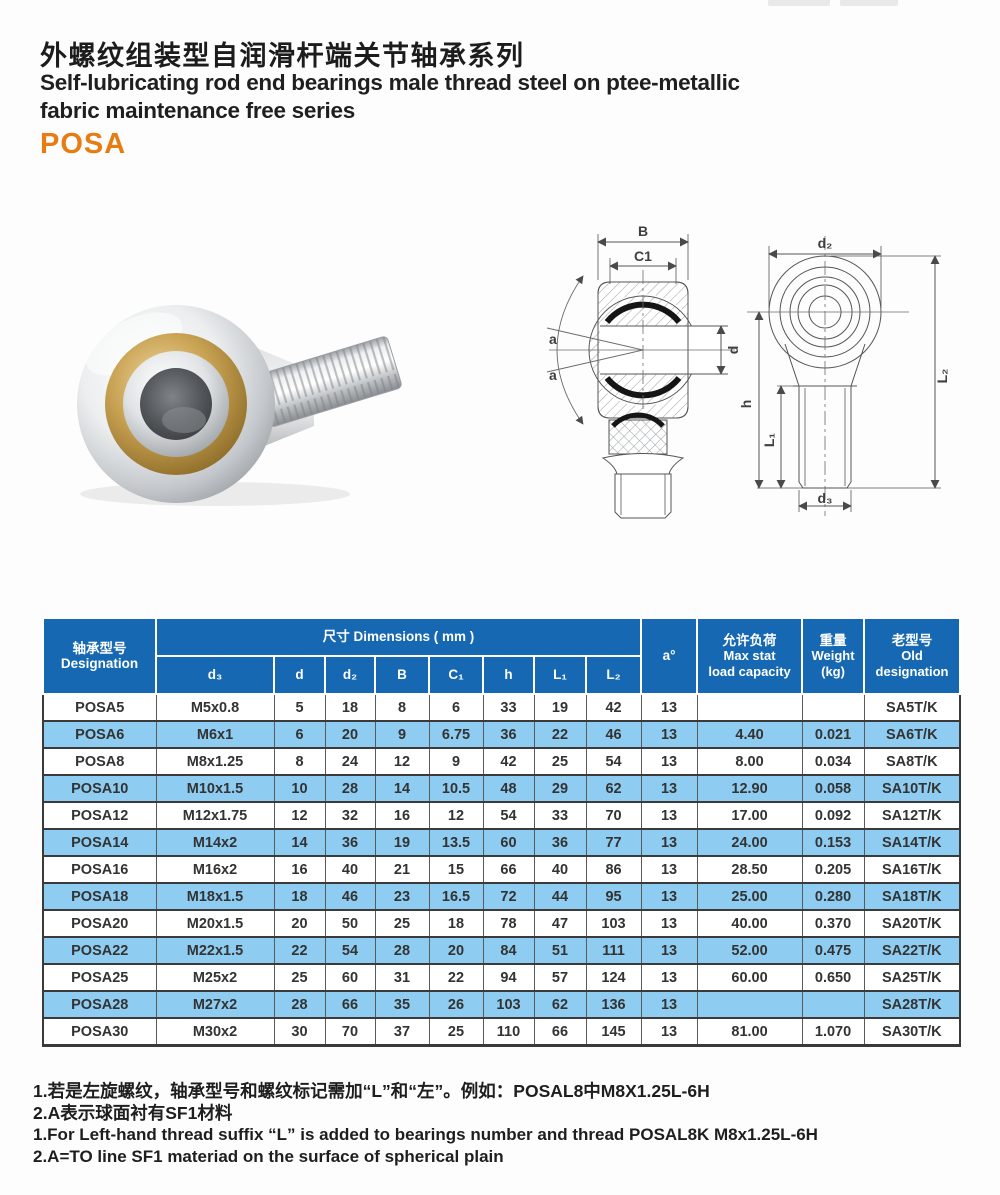  I want to click on cell-model: POSA25, so click(99, 977).